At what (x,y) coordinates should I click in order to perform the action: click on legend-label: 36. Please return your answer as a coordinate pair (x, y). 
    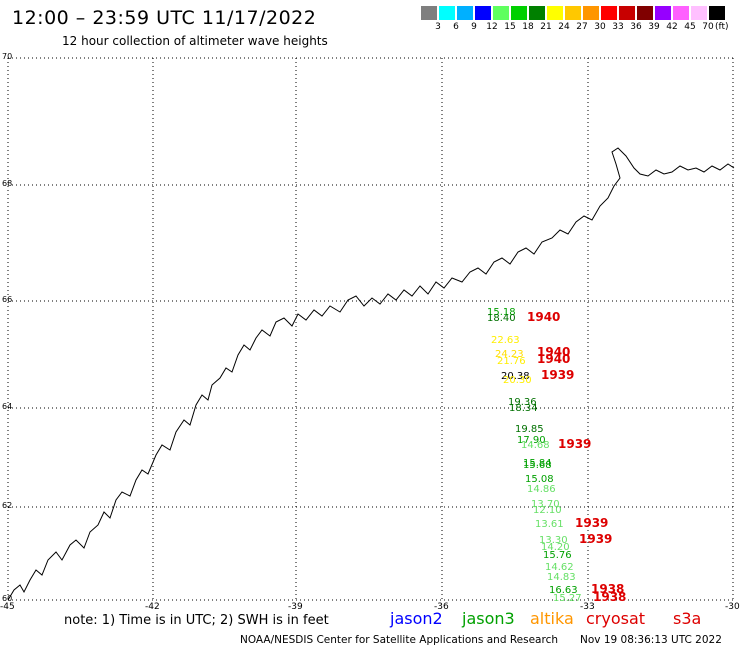
    Looking at the image, I should click on (636, 27).